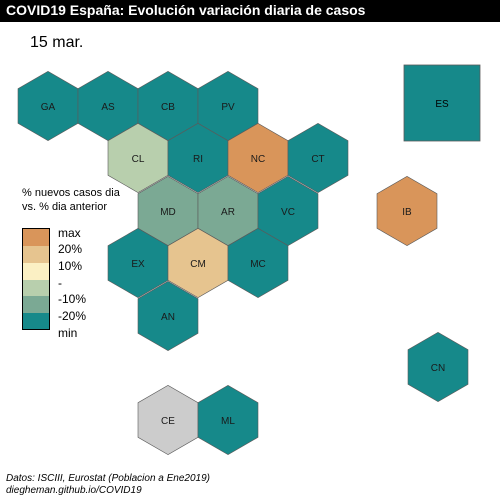 This screenshot has height=500, width=500. I want to click on region-label-ct: CT, so click(317, 159).